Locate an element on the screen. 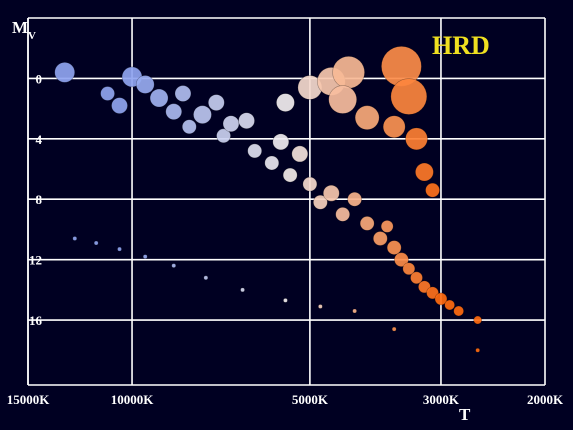 This screenshot has width=573, height=430. x-axis-label: T is located at coordinates (465, 414).